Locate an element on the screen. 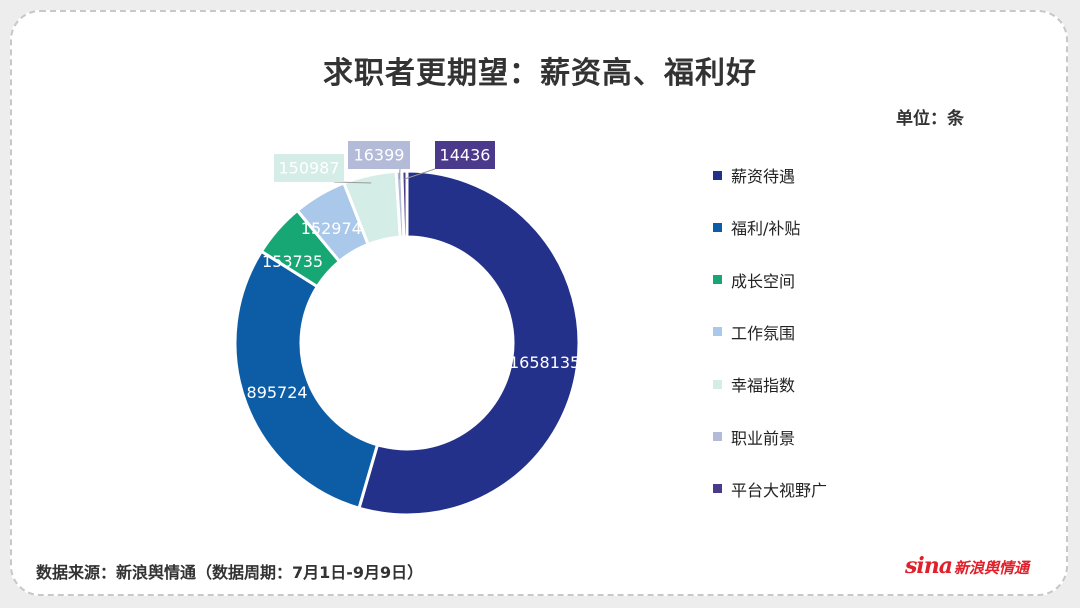 The height and width of the screenshot is (608, 1080). data-label-1: 1658135 is located at coordinates (544, 362).